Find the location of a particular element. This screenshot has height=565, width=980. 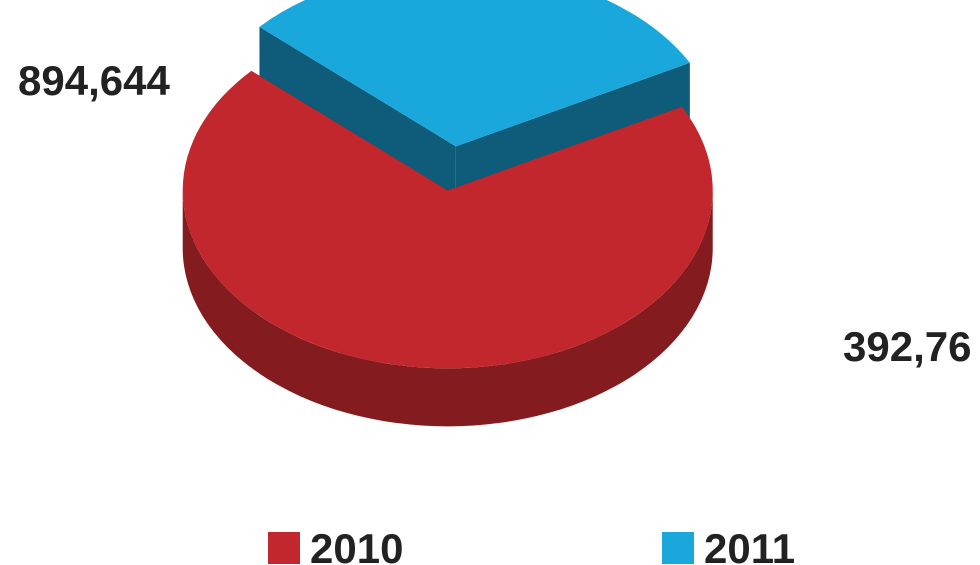

legend-swatch-2010 is located at coordinates (284, 548).